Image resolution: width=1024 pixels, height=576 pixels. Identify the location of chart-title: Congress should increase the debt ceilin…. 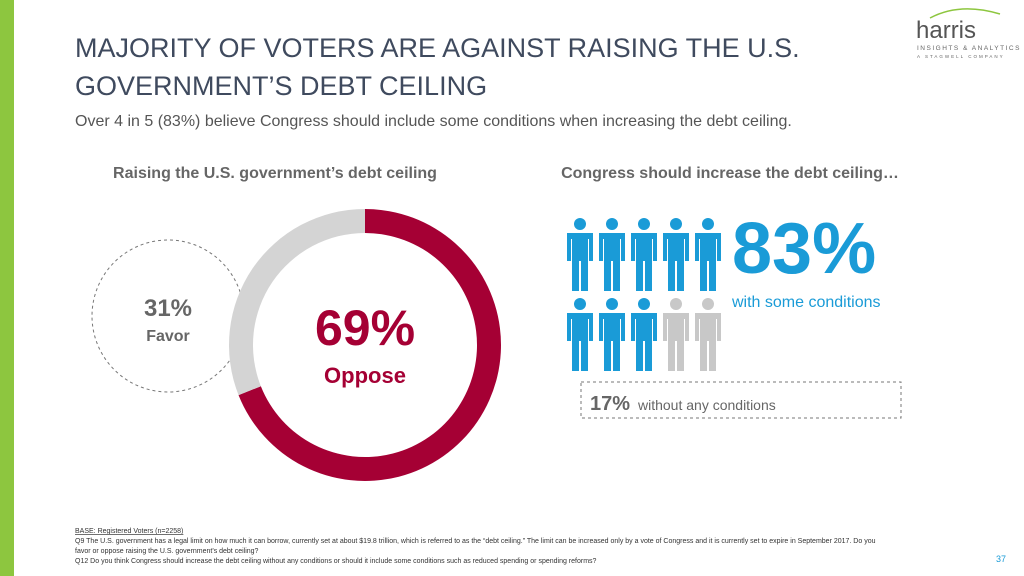
(730, 173).